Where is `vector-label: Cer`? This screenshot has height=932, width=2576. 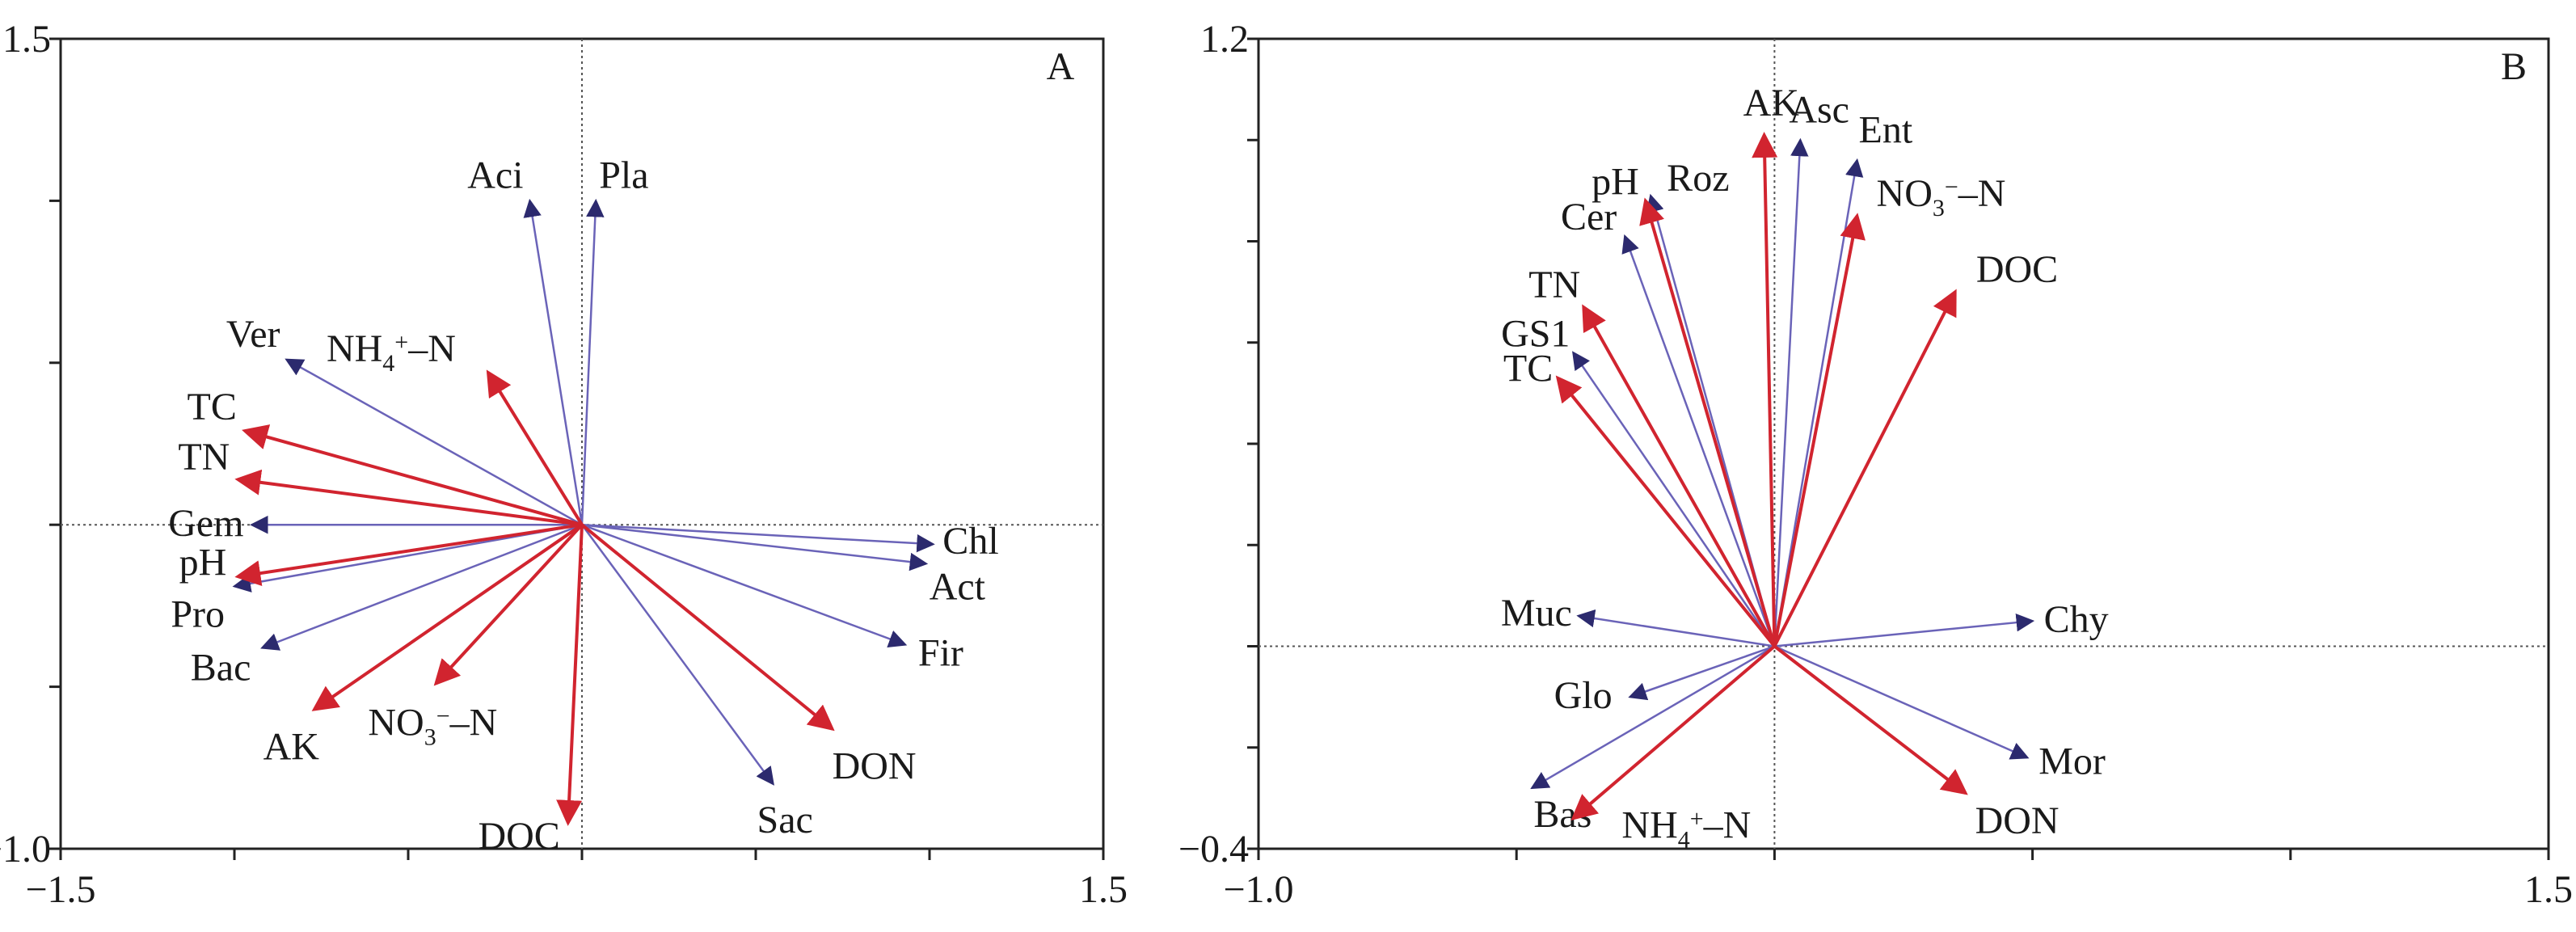 vector-label: Cer is located at coordinates (1589, 217).